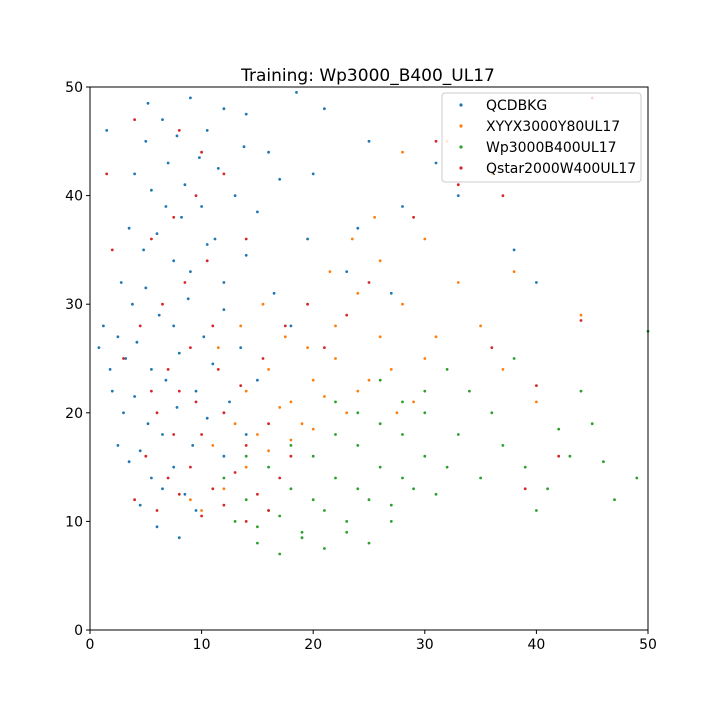 This screenshot has width=720, height=720. Describe the element at coordinates (313, 645) in the screenshot. I see `x-tick-label: 20` at that location.